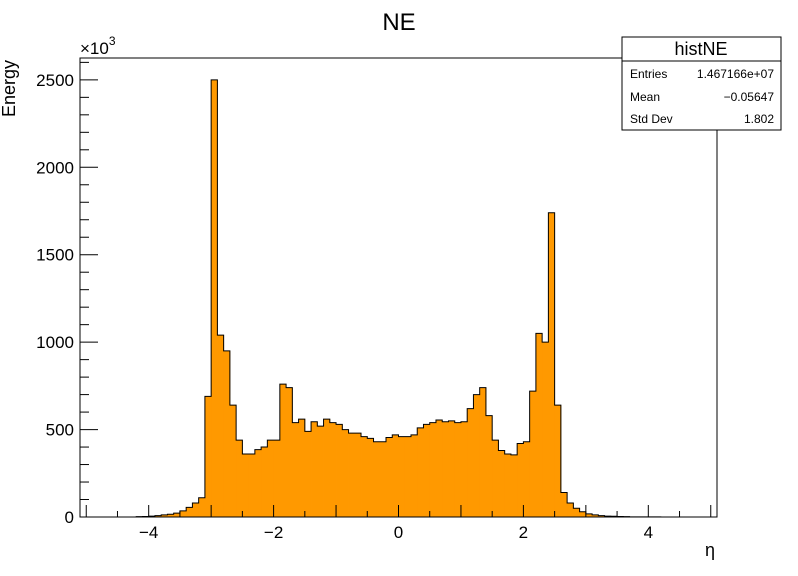 Image resolution: width=798 pixels, height=576 pixels. What do you see at coordinates (651, 119) in the screenshot?
I see `stats-stddev-label: Std Dev` at bounding box center [651, 119].